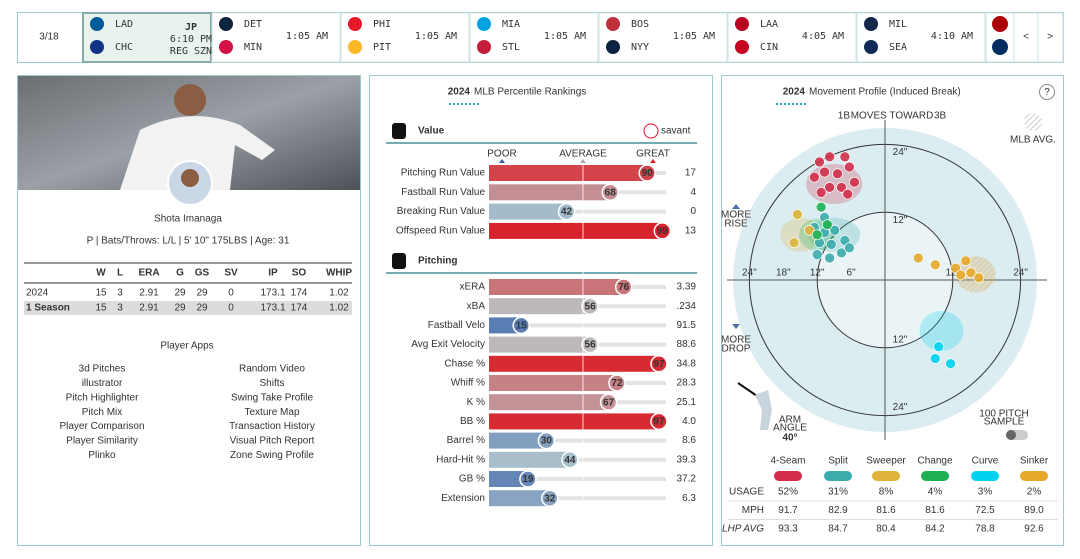 Image resolution: width=1080 pixels, height=559 pixels. I want to click on metric-label: xERA, so click(472, 287).